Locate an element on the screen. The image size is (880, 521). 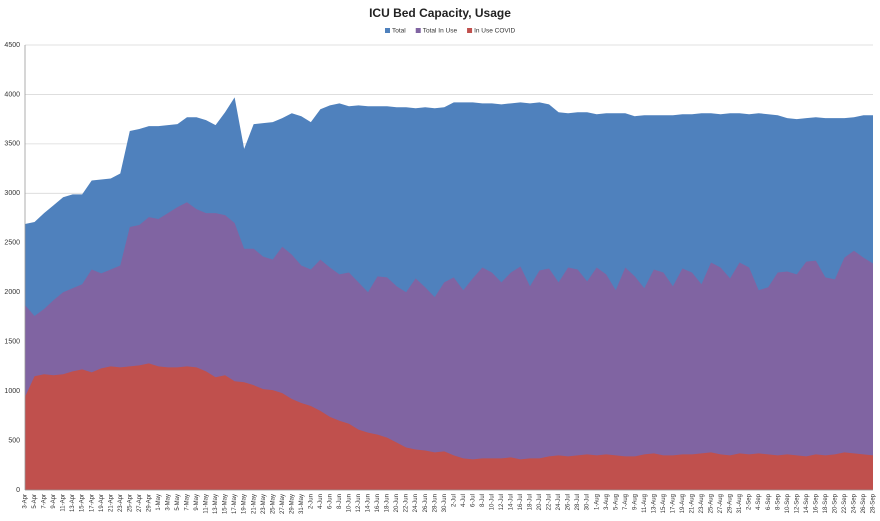
x-tick-label: 26-Jul is located at coordinates (569, 502).